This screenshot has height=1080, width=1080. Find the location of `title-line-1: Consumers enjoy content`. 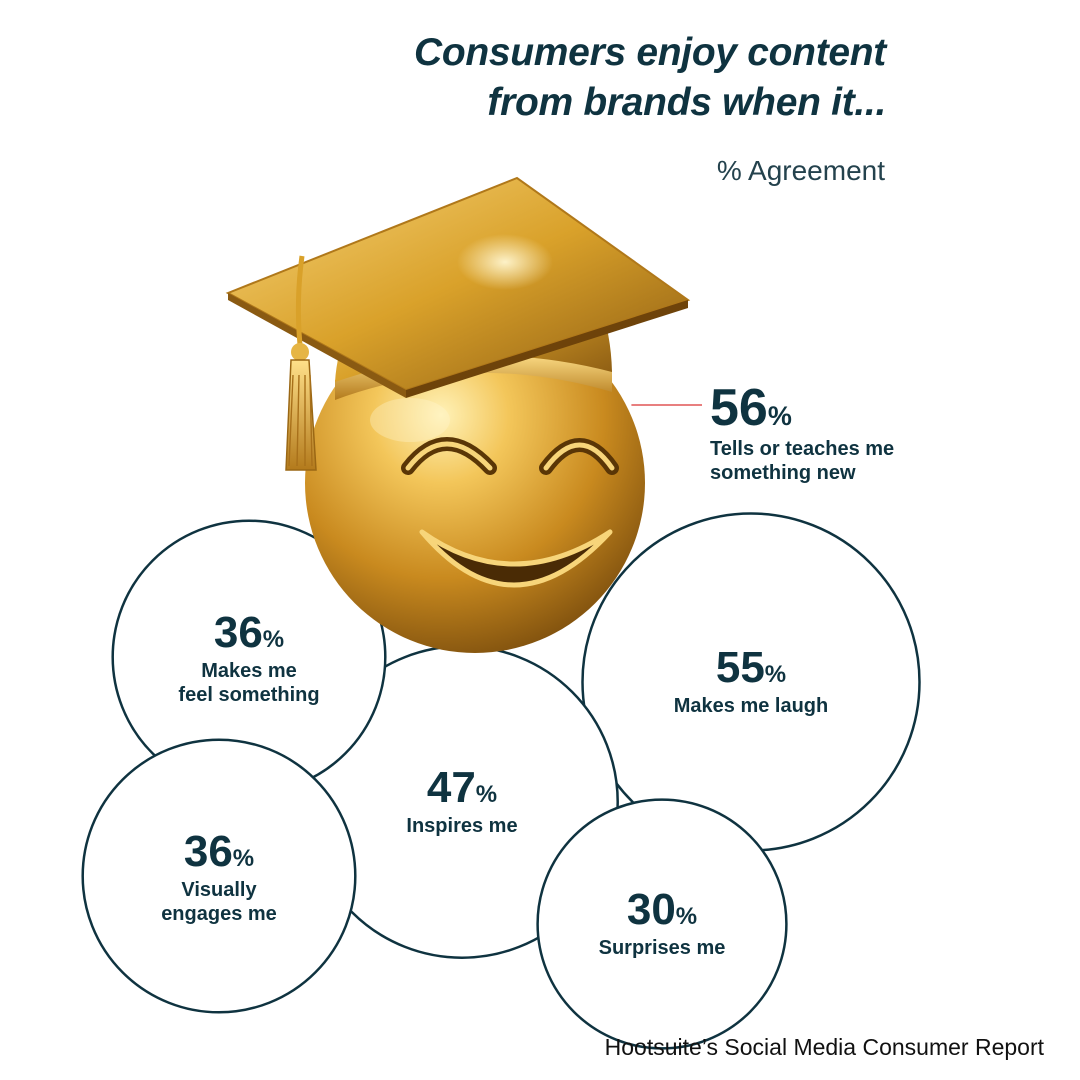

title-line-1: Consumers enjoy content is located at coordinates (649, 52).